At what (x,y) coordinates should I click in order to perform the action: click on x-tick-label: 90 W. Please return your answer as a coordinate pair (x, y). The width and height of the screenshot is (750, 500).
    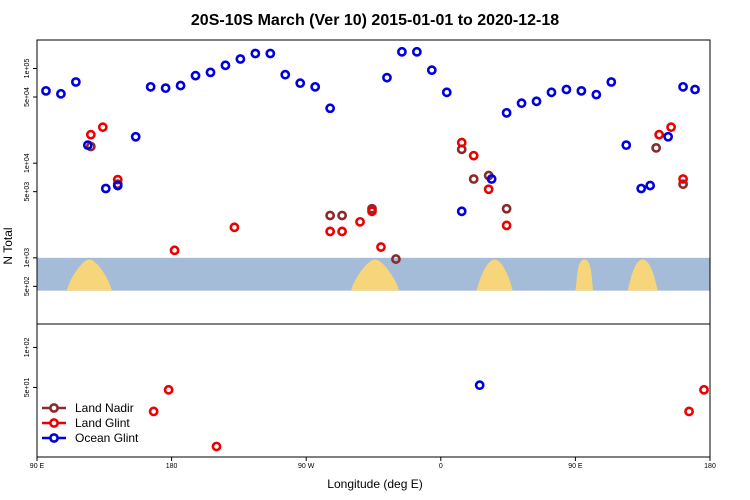
    Looking at the image, I should click on (306, 466).